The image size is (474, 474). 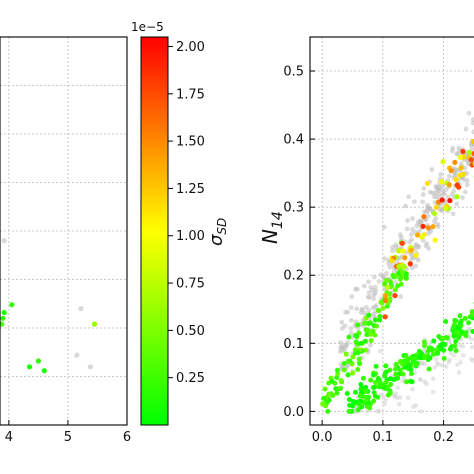 What do you see at coordinates (190, 236) in the screenshot?
I see `colorbar-tick-label: 1.00` at bounding box center [190, 236].